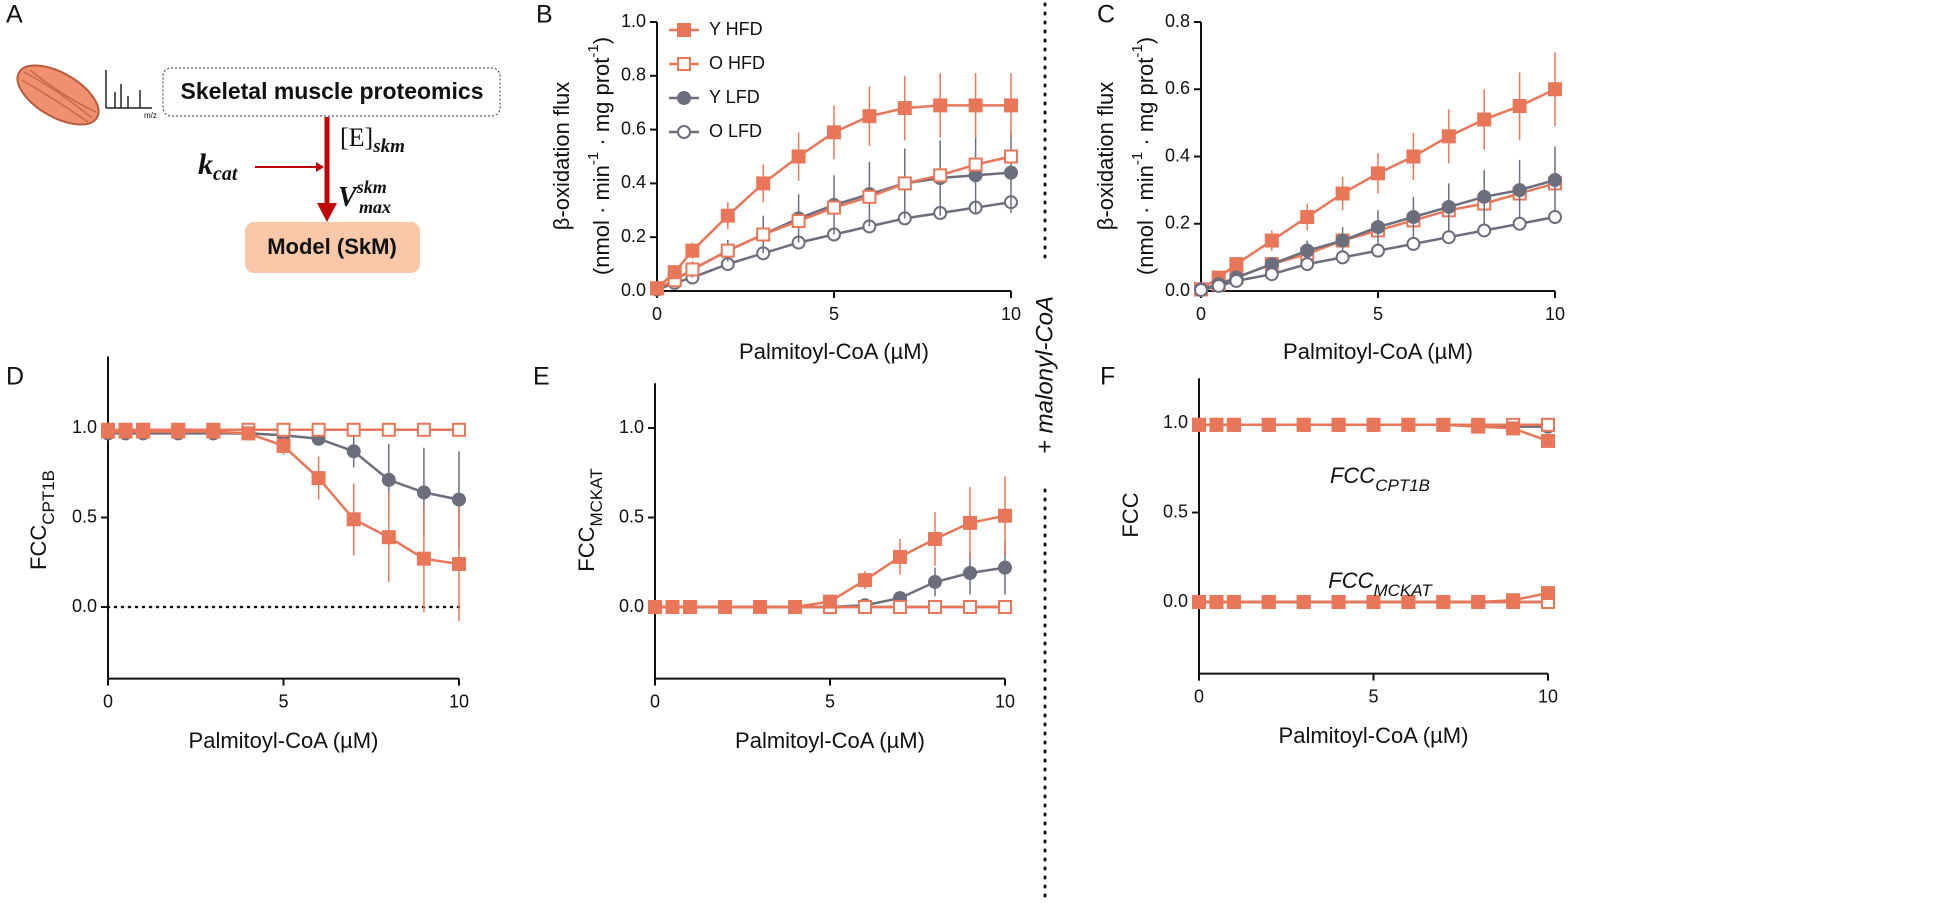 The height and width of the screenshot is (903, 1946). Describe the element at coordinates (1403, 590) in the screenshot. I see `annotation-sub: MCKAT` at that location.